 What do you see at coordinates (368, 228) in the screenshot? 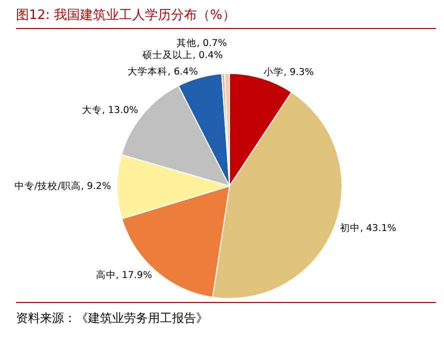
I see `slice-label: 初中, 43.1%` at bounding box center [368, 228].